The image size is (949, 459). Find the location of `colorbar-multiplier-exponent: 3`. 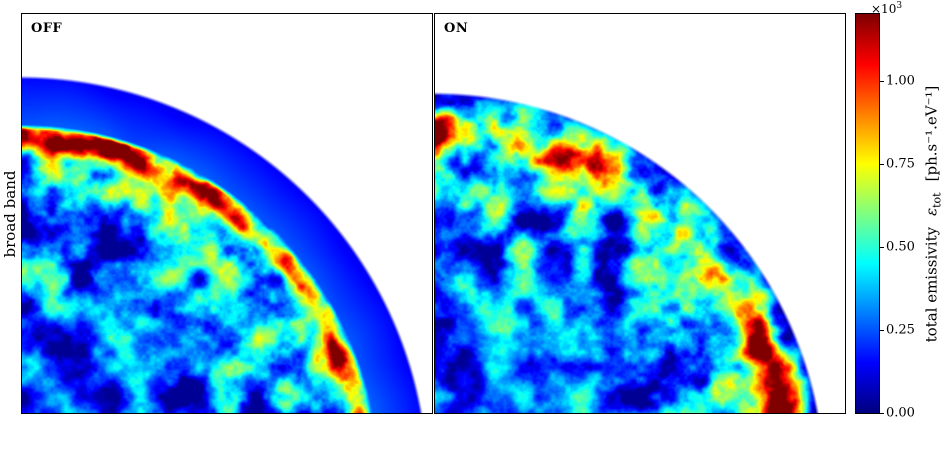

colorbar-multiplier-exponent: 3 is located at coordinates (899, 6).